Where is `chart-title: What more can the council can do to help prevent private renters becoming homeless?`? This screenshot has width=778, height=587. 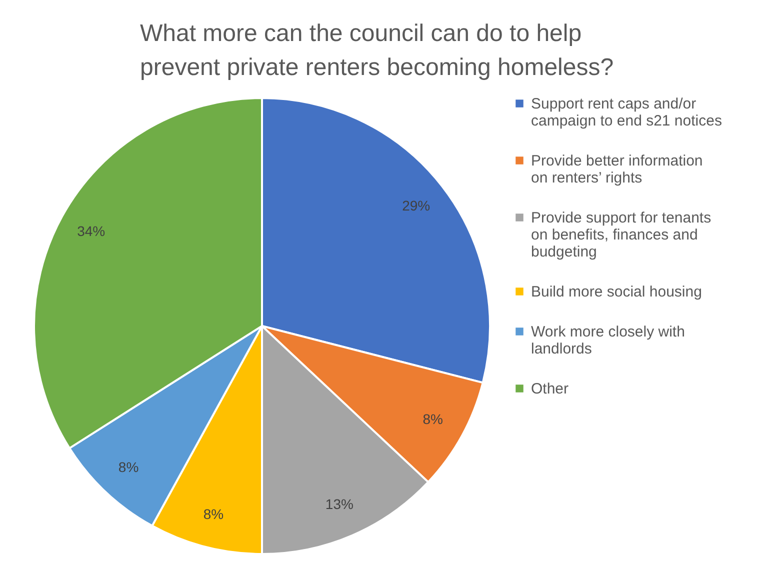
chart-title: What more can the council can do to help prevent private renters becoming homeless? is located at coordinates (377, 50).